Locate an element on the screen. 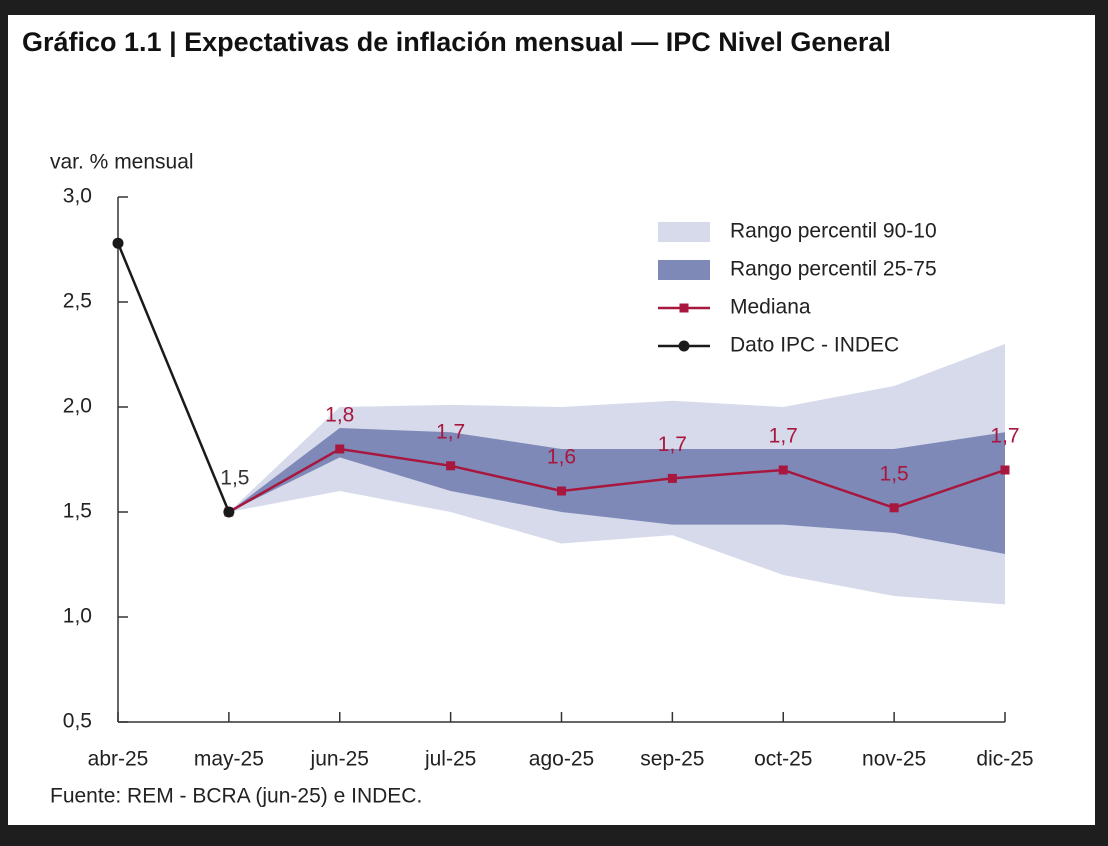 The image size is (1108, 846). legend-label: Rango percentil 25-75 is located at coordinates (833, 269).